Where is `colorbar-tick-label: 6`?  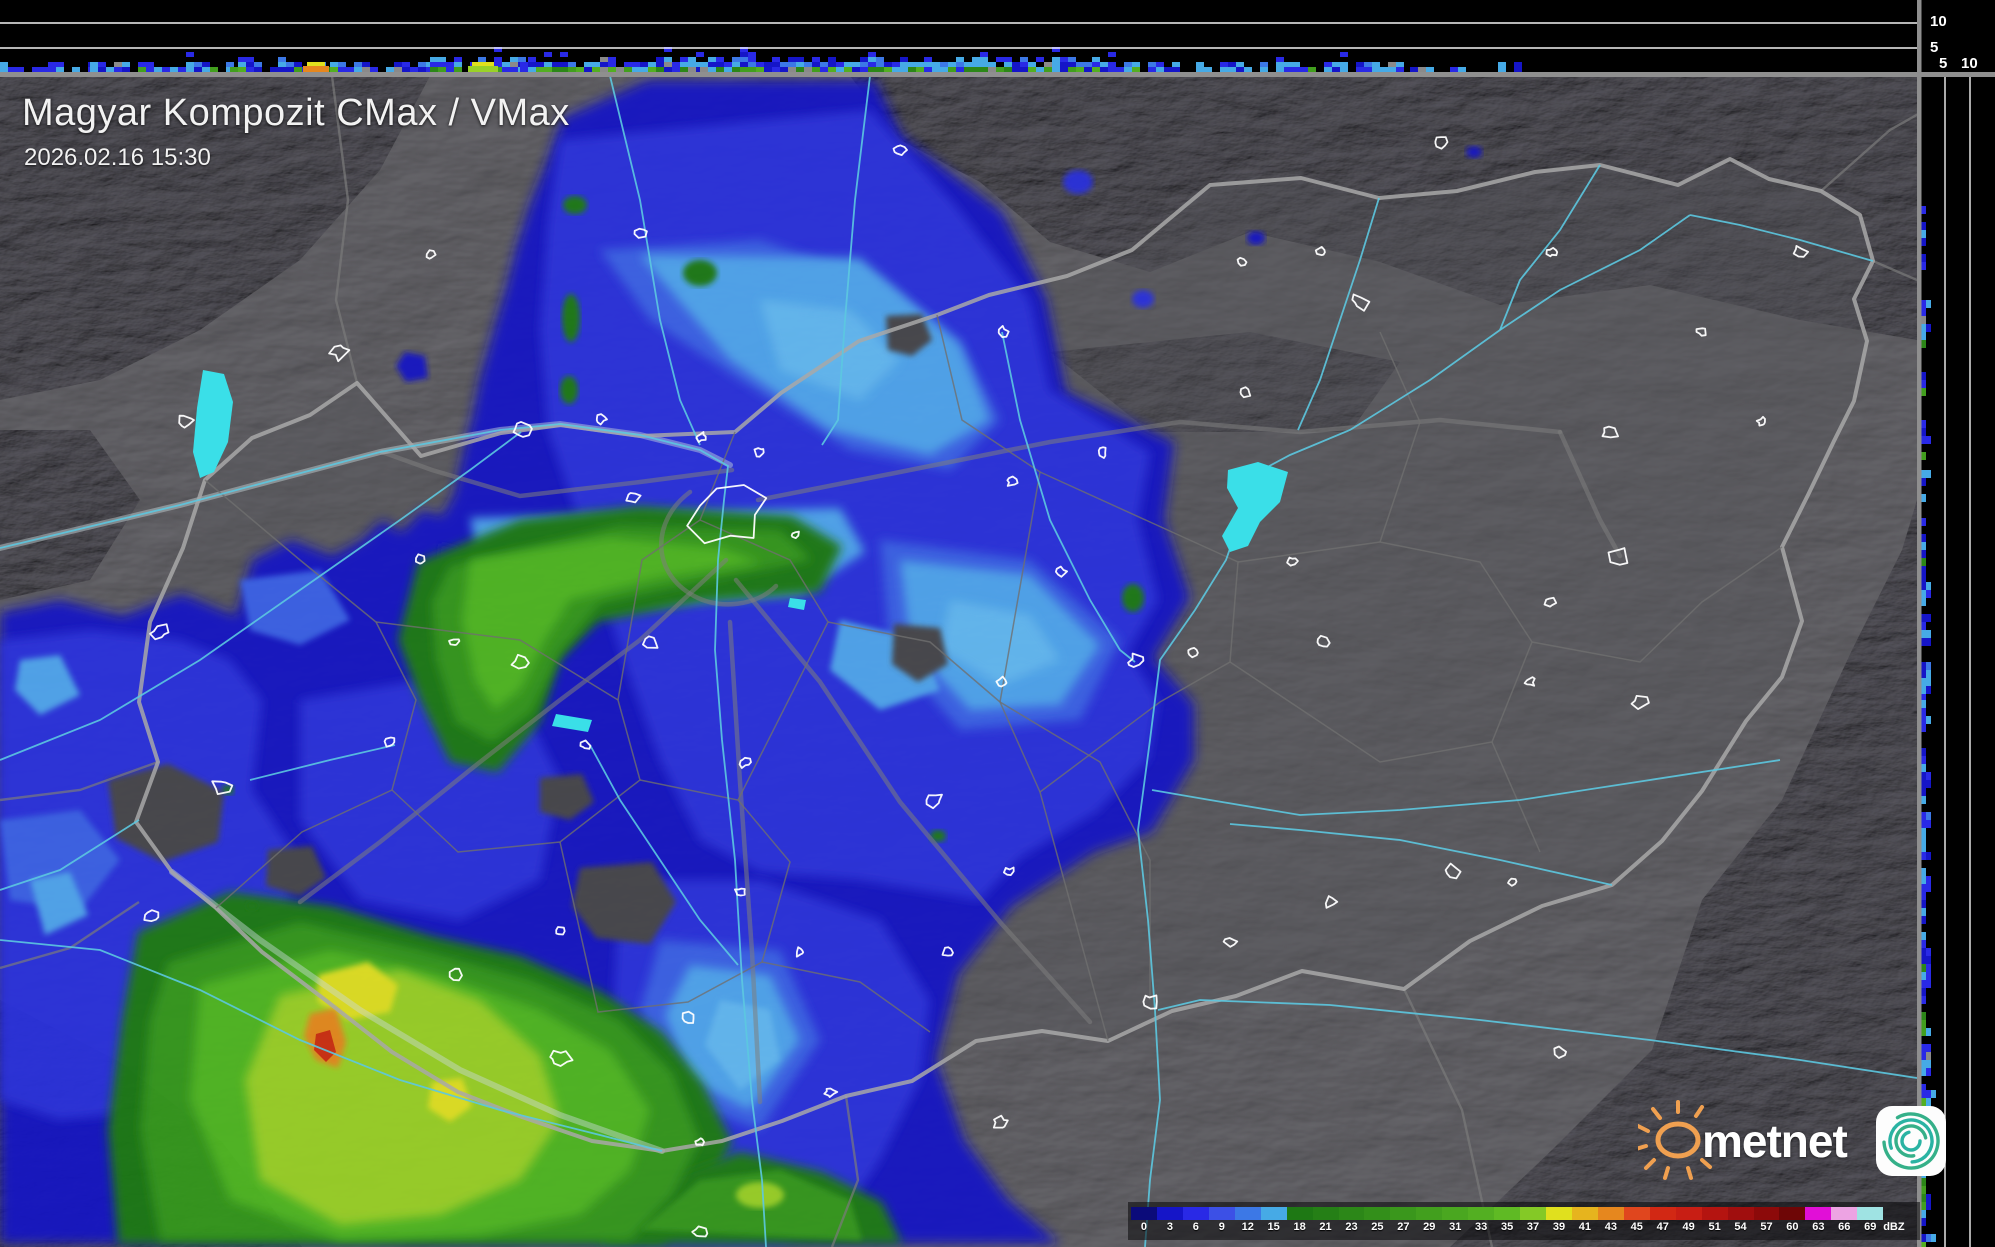
colorbar-tick-label: 6 is located at coordinates (1195, 1227).